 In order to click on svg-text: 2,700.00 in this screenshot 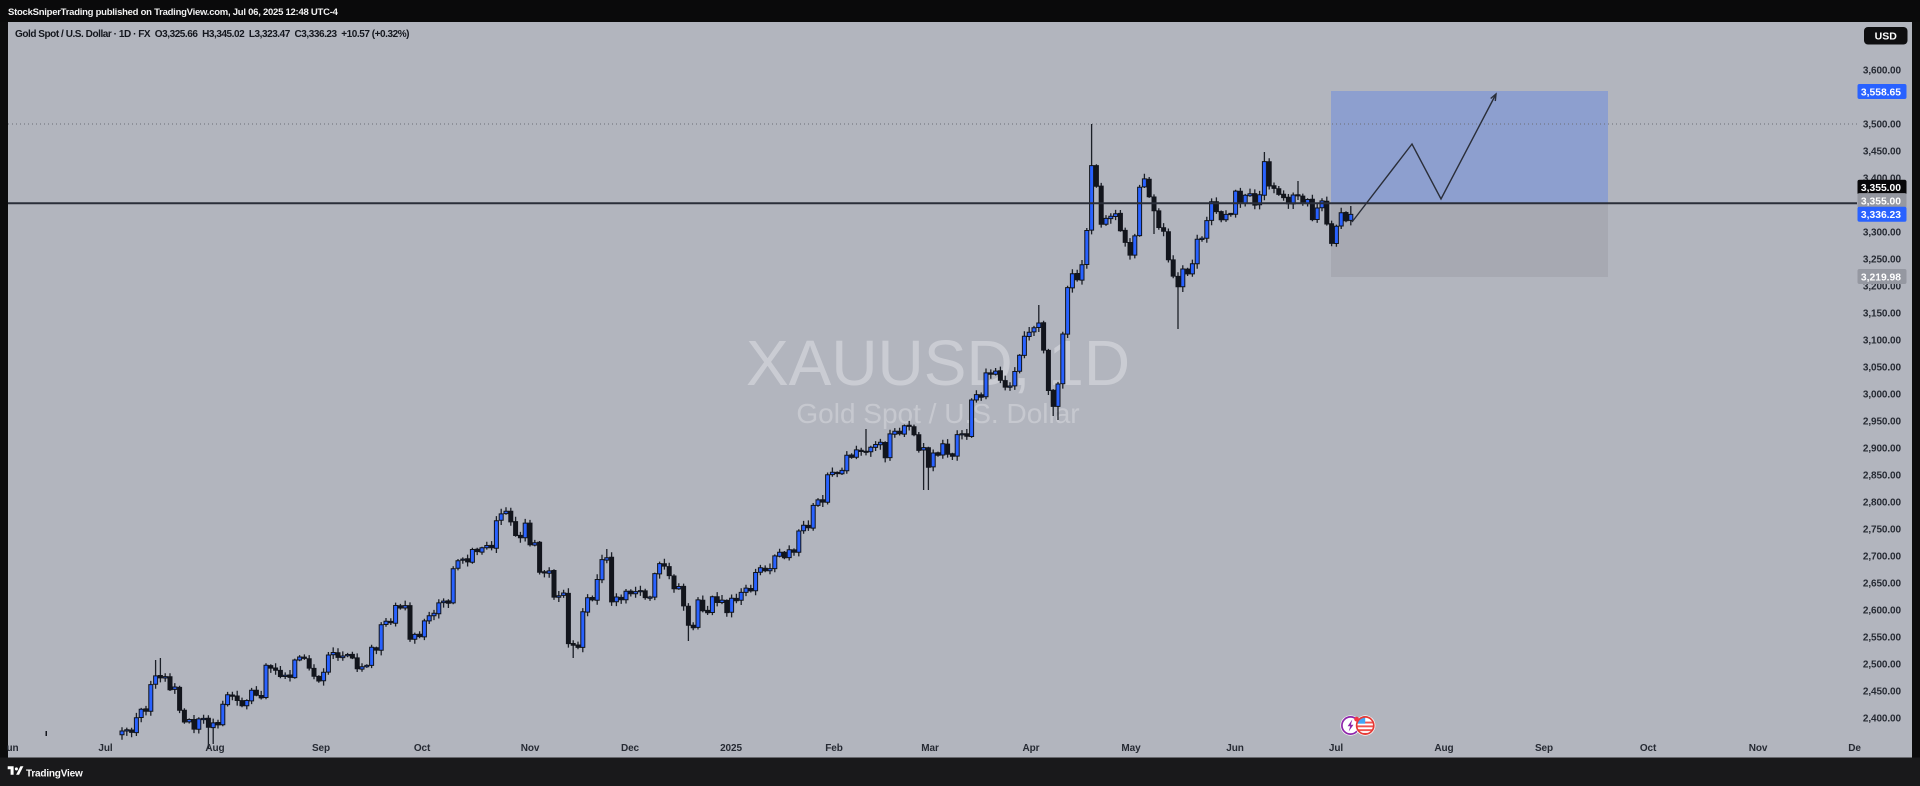, I will do `click(1882, 556)`.